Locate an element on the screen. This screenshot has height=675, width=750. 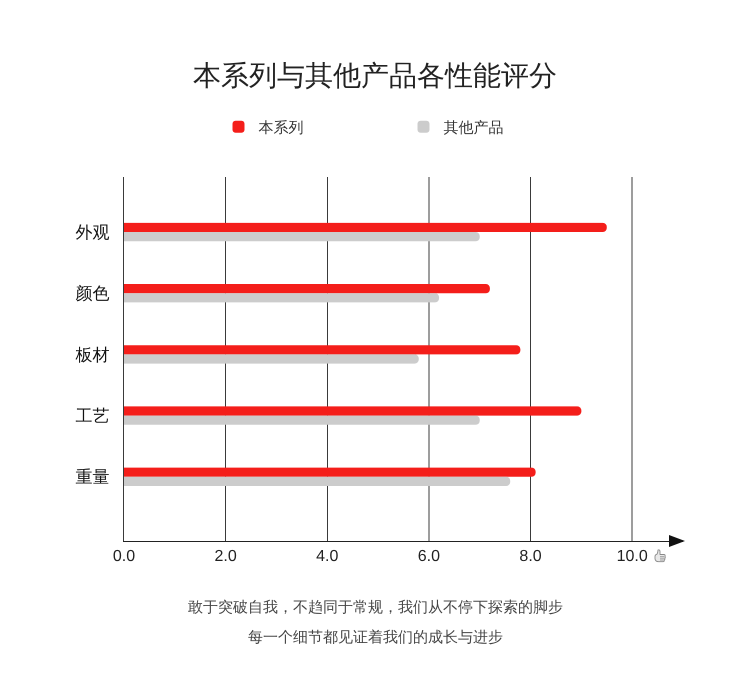
y-tick-label: 板材 is located at coordinates (92, 354).